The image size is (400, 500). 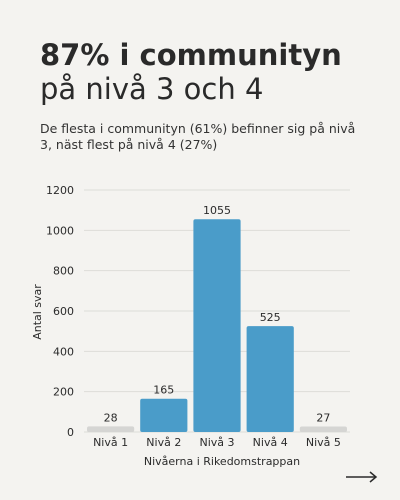 What do you see at coordinates (191, 55) in the screenshot?
I see `title-highlight: 87% i communityn` at bounding box center [191, 55].